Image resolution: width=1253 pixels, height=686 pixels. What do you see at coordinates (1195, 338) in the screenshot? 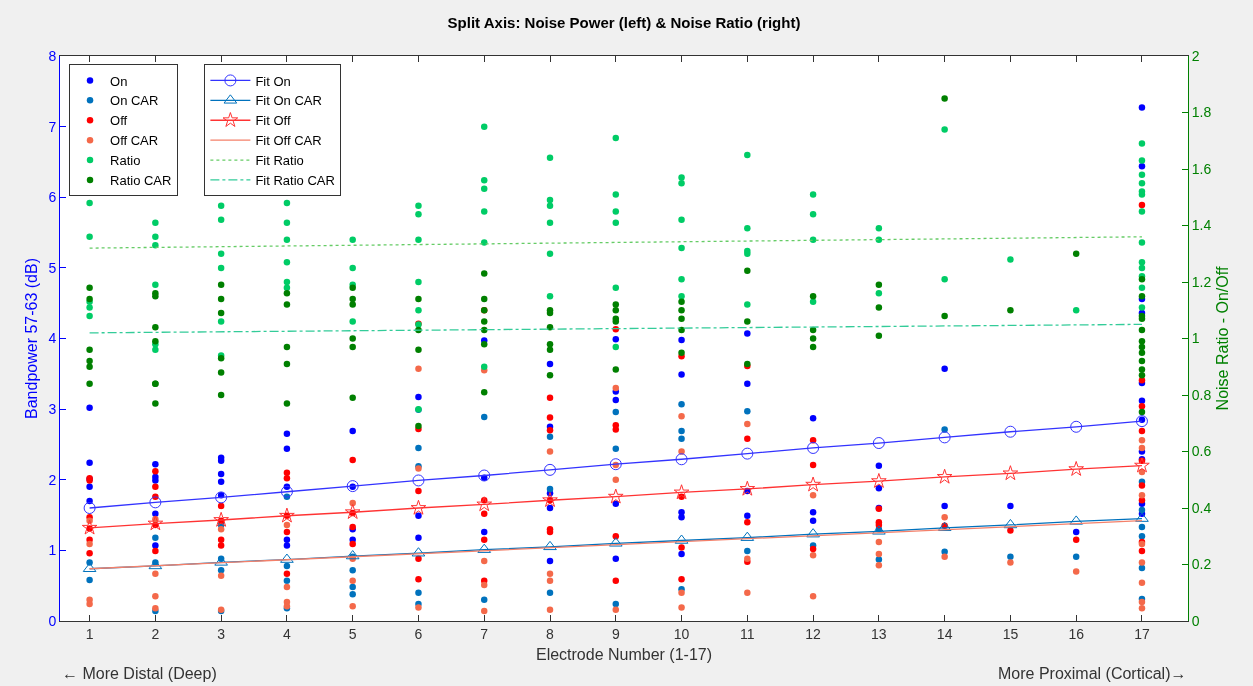
I see `y2-tick-label: 1` at bounding box center [1195, 338].